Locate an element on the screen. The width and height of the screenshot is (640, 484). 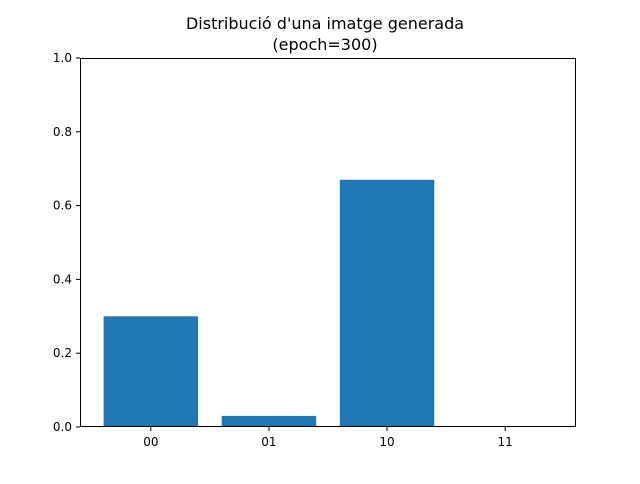
x-tick-label: 10 is located at coordinates (386, 442).